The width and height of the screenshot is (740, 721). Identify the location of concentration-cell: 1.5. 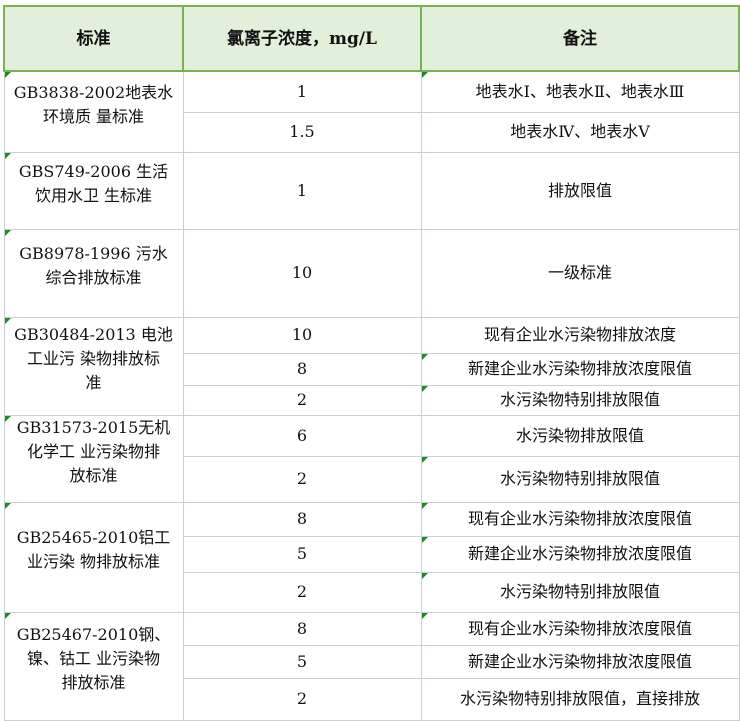
(302, 132).